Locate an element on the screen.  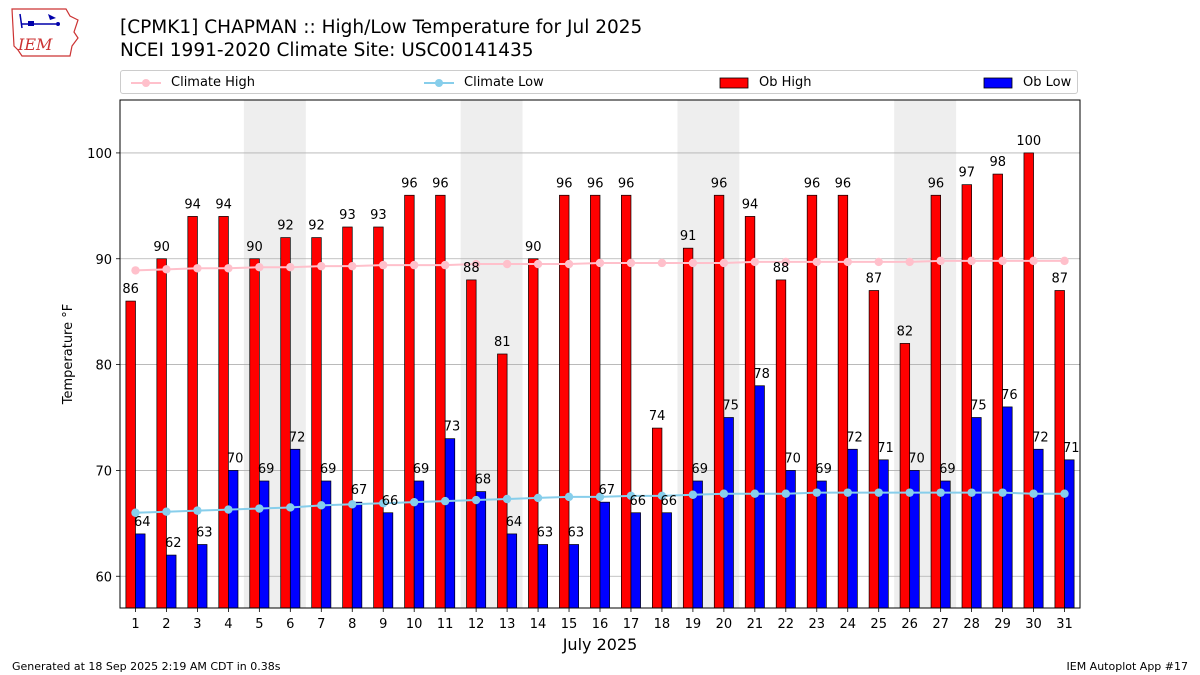
ob-high-data-label: 86 is located at coordinates (130, 289).